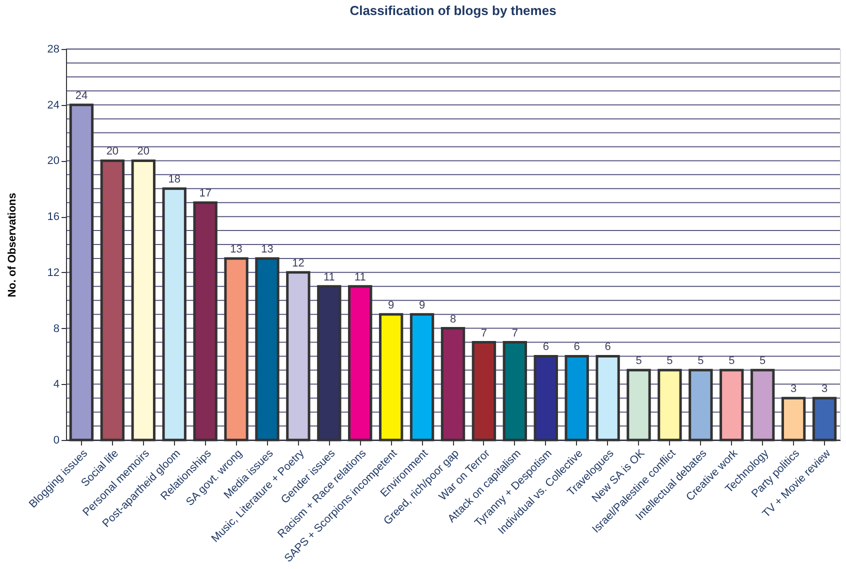 The image size is (846, 569). Describe the element at coordinates (81, 96) in the screenshot. I see `data-label: 24` at that location.